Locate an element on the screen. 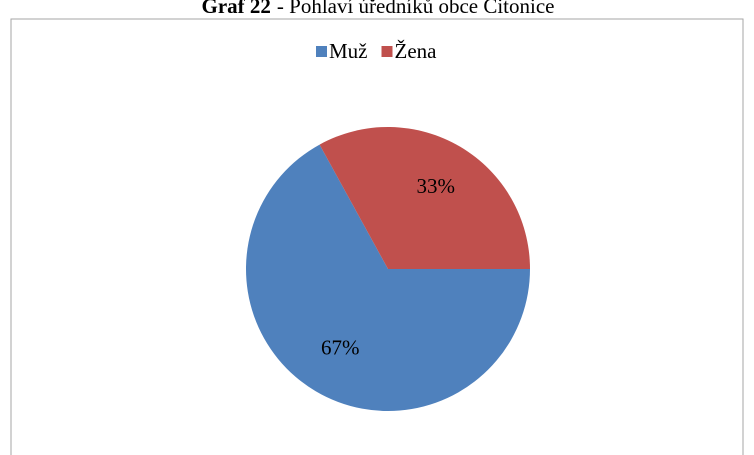  legend-label: Muž is located at coordinates (348, 51).